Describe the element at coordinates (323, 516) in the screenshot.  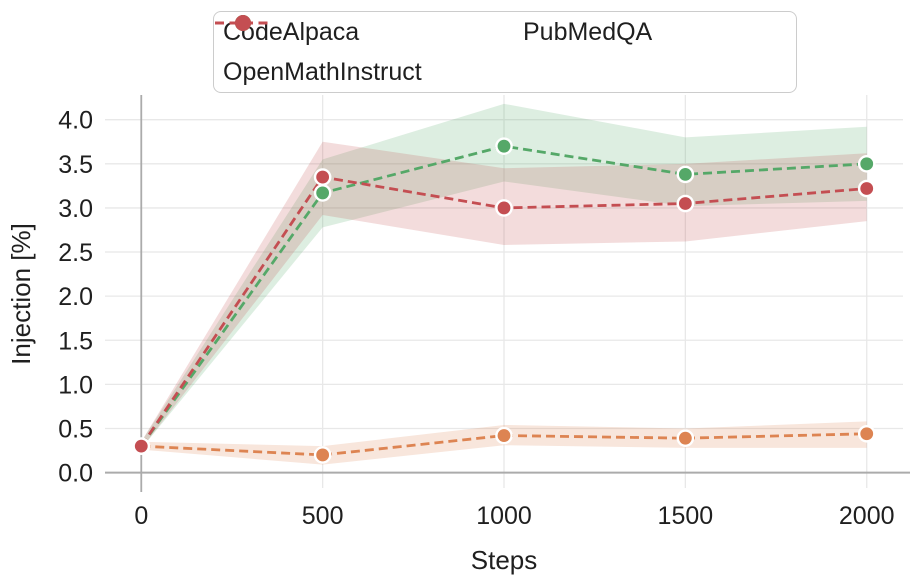
I see `x-tick-label: 500` at that location.